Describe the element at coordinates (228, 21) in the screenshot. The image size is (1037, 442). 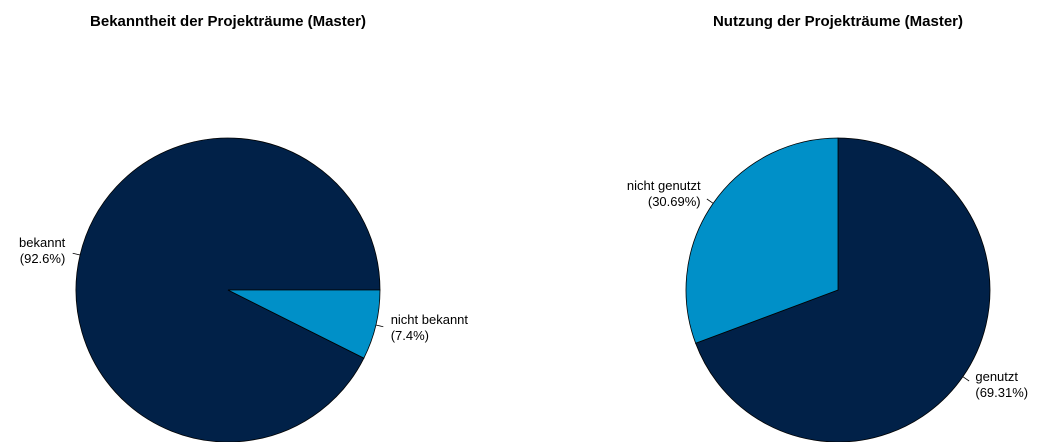
I see `chart-title: Bekanntheit der Projekträume (Master)` at that location.